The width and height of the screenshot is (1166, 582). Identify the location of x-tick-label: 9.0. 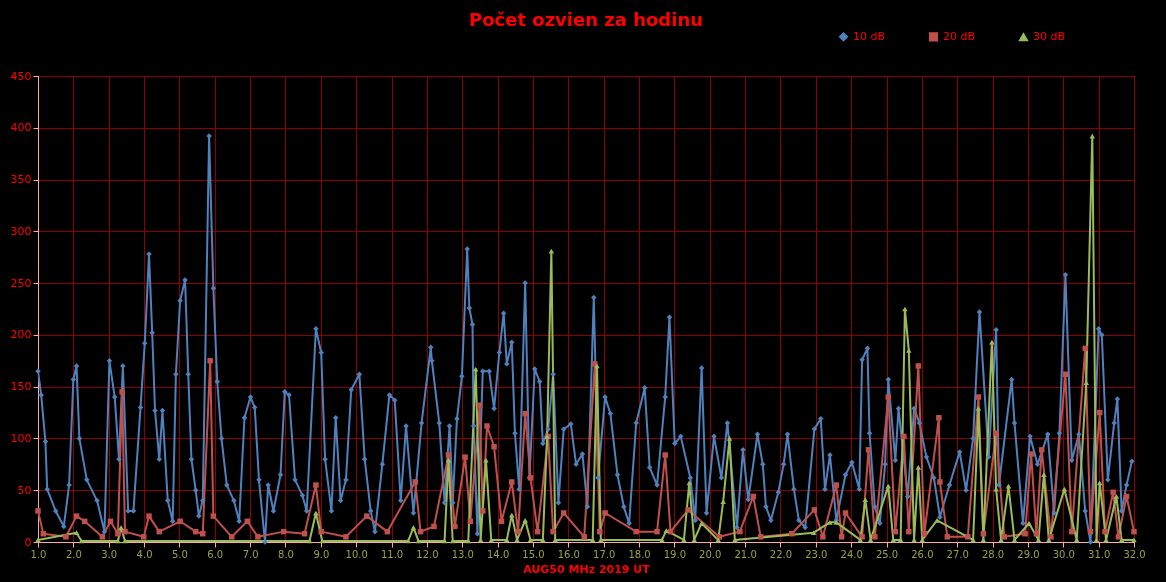
(321, 554).